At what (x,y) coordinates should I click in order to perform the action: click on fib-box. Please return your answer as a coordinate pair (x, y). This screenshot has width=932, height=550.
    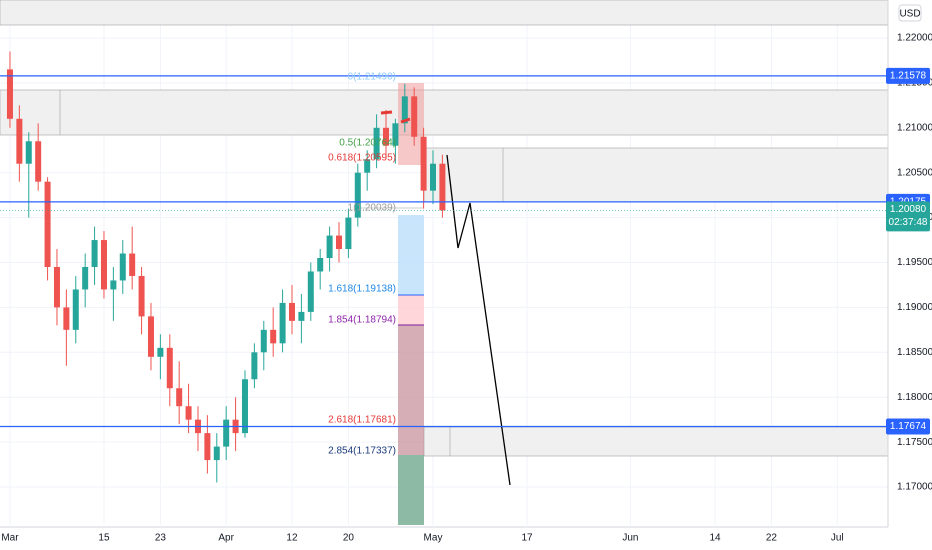
    Looking at the image, I should click on (411, 124).